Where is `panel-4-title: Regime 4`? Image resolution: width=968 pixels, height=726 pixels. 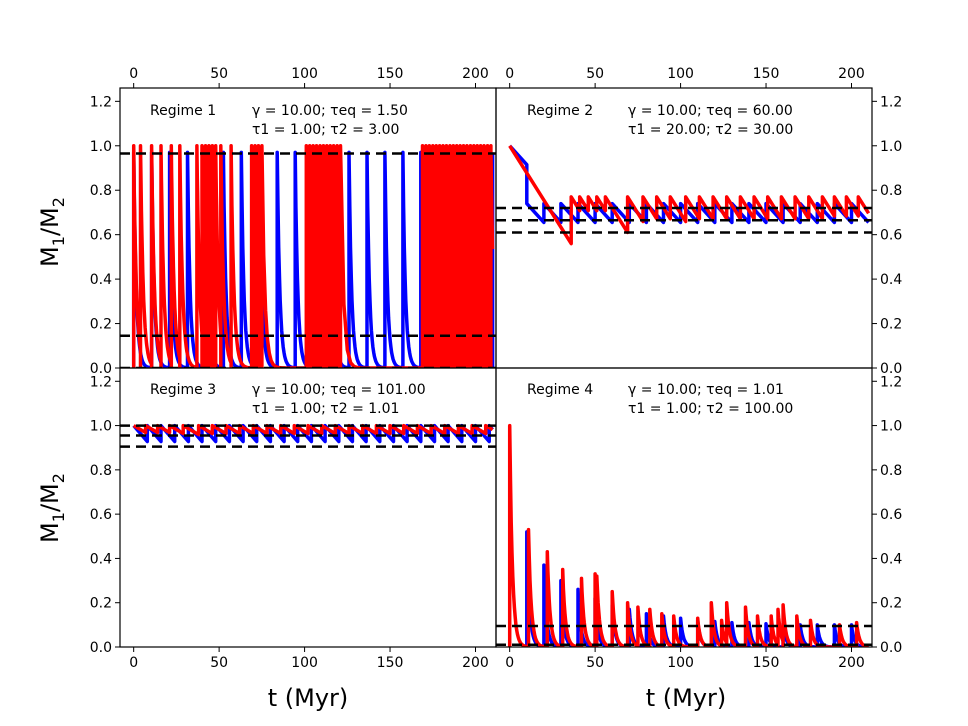
panel-4-title: Regime 4 is located at coordinates (560, 390).